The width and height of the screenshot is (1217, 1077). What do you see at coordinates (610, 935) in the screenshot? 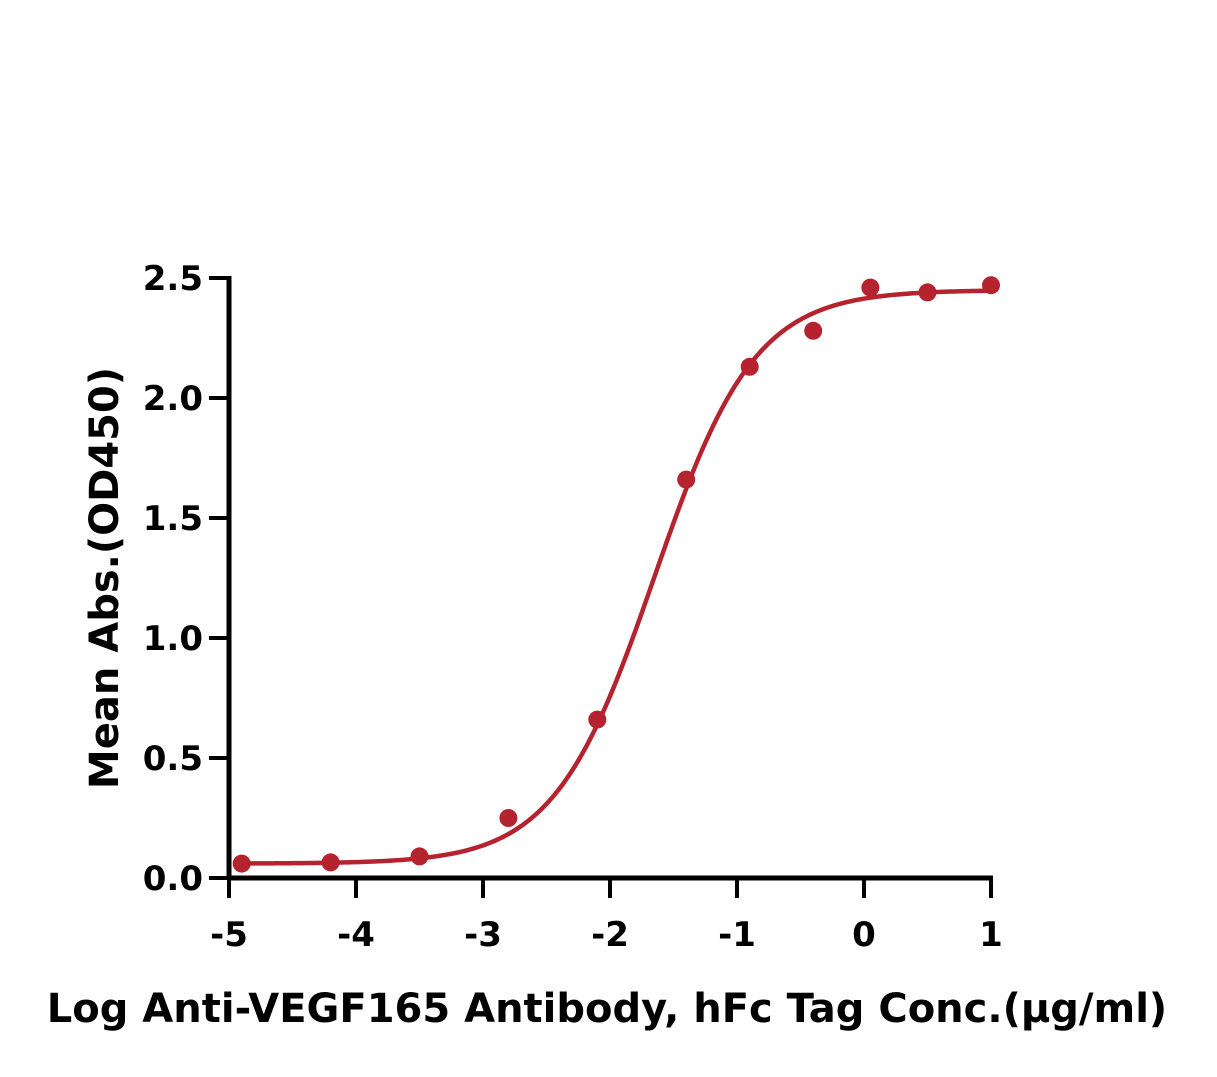
I see `x-tick-label: -2` at bounding box center [610, 935].